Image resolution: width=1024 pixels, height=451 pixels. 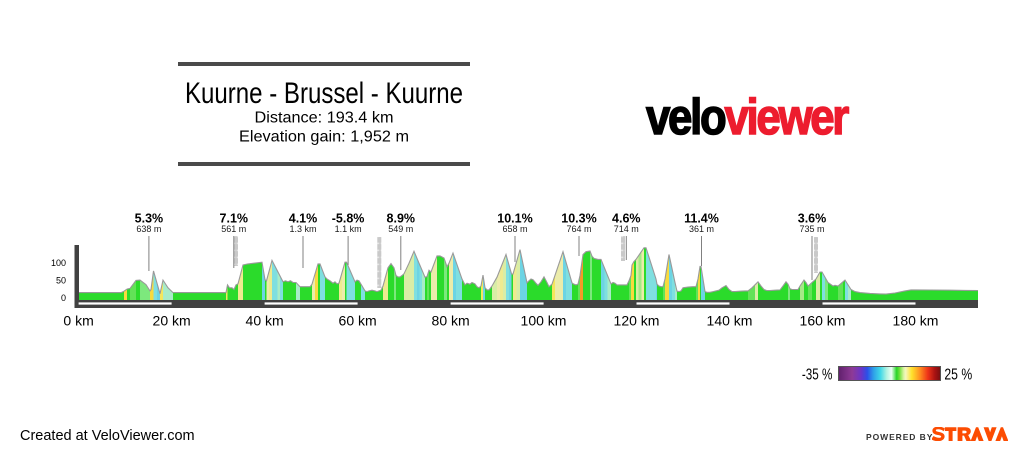 What do you see at coordinates (148, 229) in the screenshot?
I see `svg-text: 638 m` at bounding box center [148, 229].